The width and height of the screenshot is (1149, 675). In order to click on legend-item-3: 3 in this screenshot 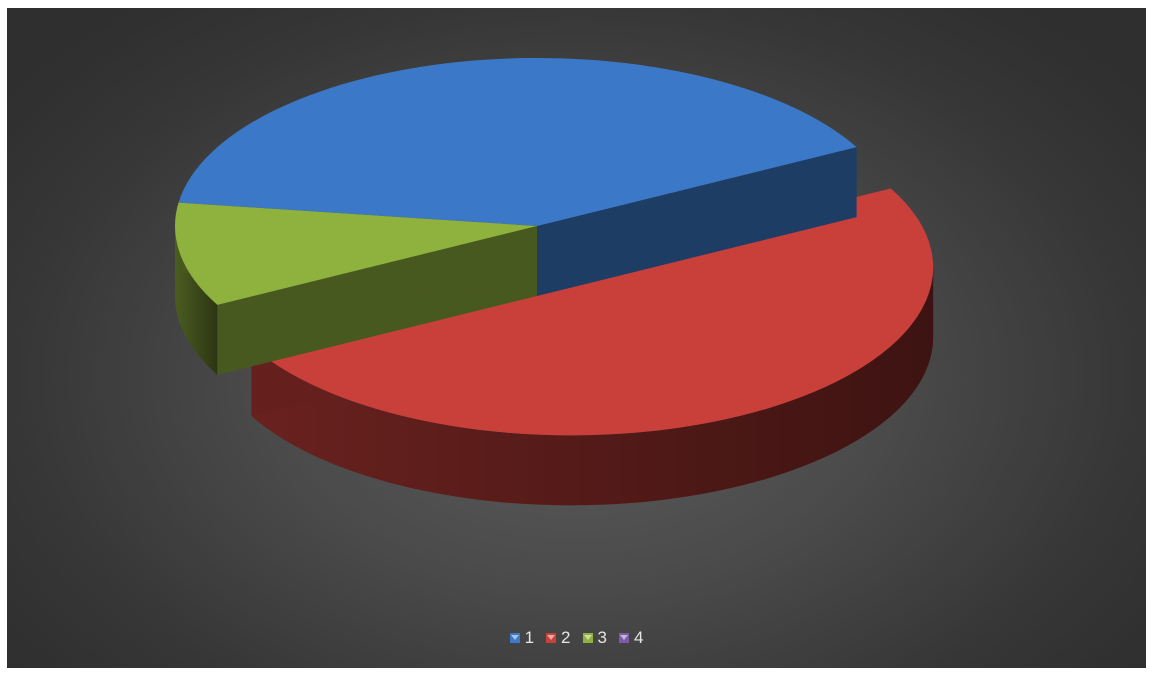, I will do `click(594, 638)`.